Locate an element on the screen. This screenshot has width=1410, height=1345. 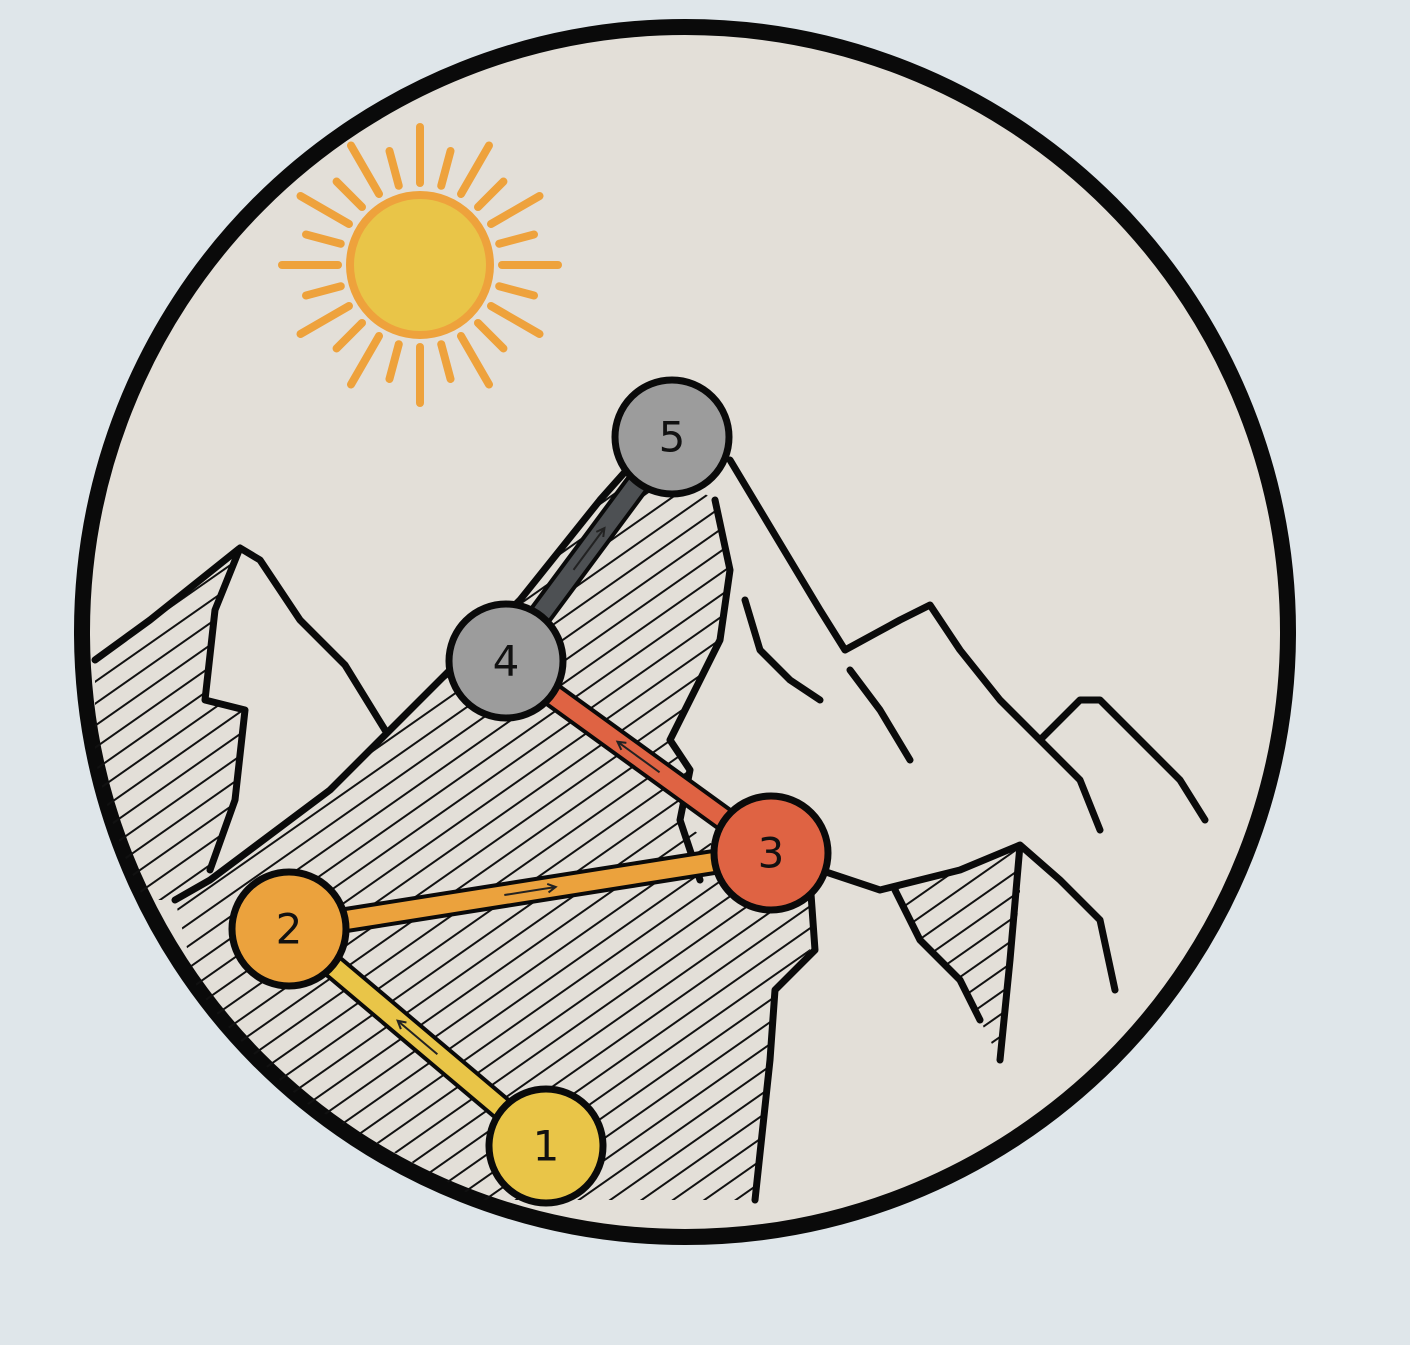
sun-core is located at coordinates (420, 265).